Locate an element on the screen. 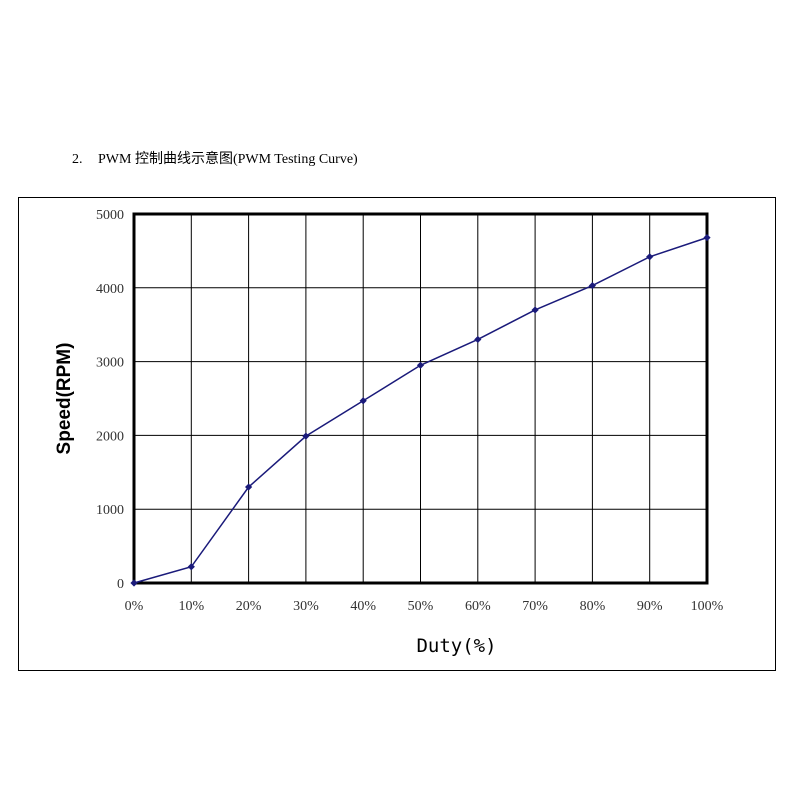  y-tick-label: 0 is located at coordinates (120, 584).